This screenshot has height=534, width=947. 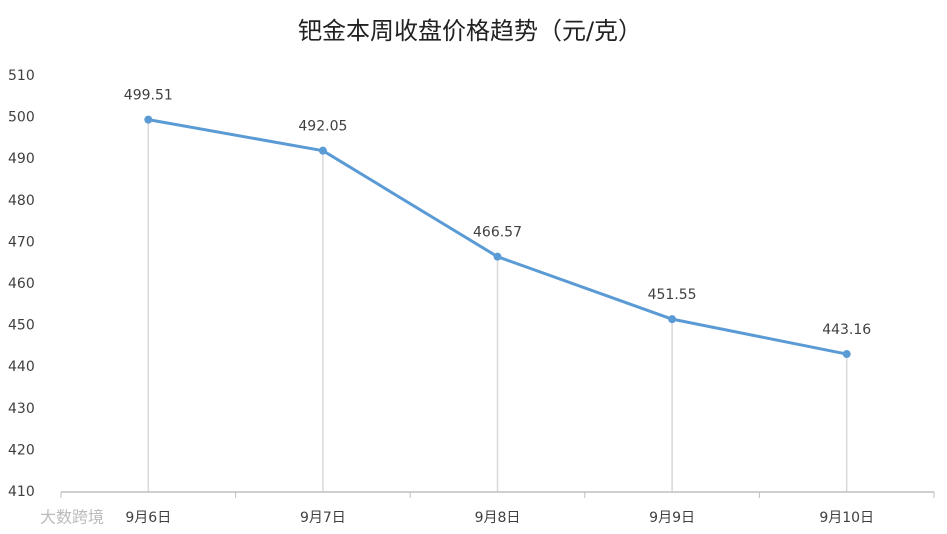 What do you see at coordinates (21, 159) in the screenshot?
I see `y-tick-label: 490` at bounding box center [21, 159].